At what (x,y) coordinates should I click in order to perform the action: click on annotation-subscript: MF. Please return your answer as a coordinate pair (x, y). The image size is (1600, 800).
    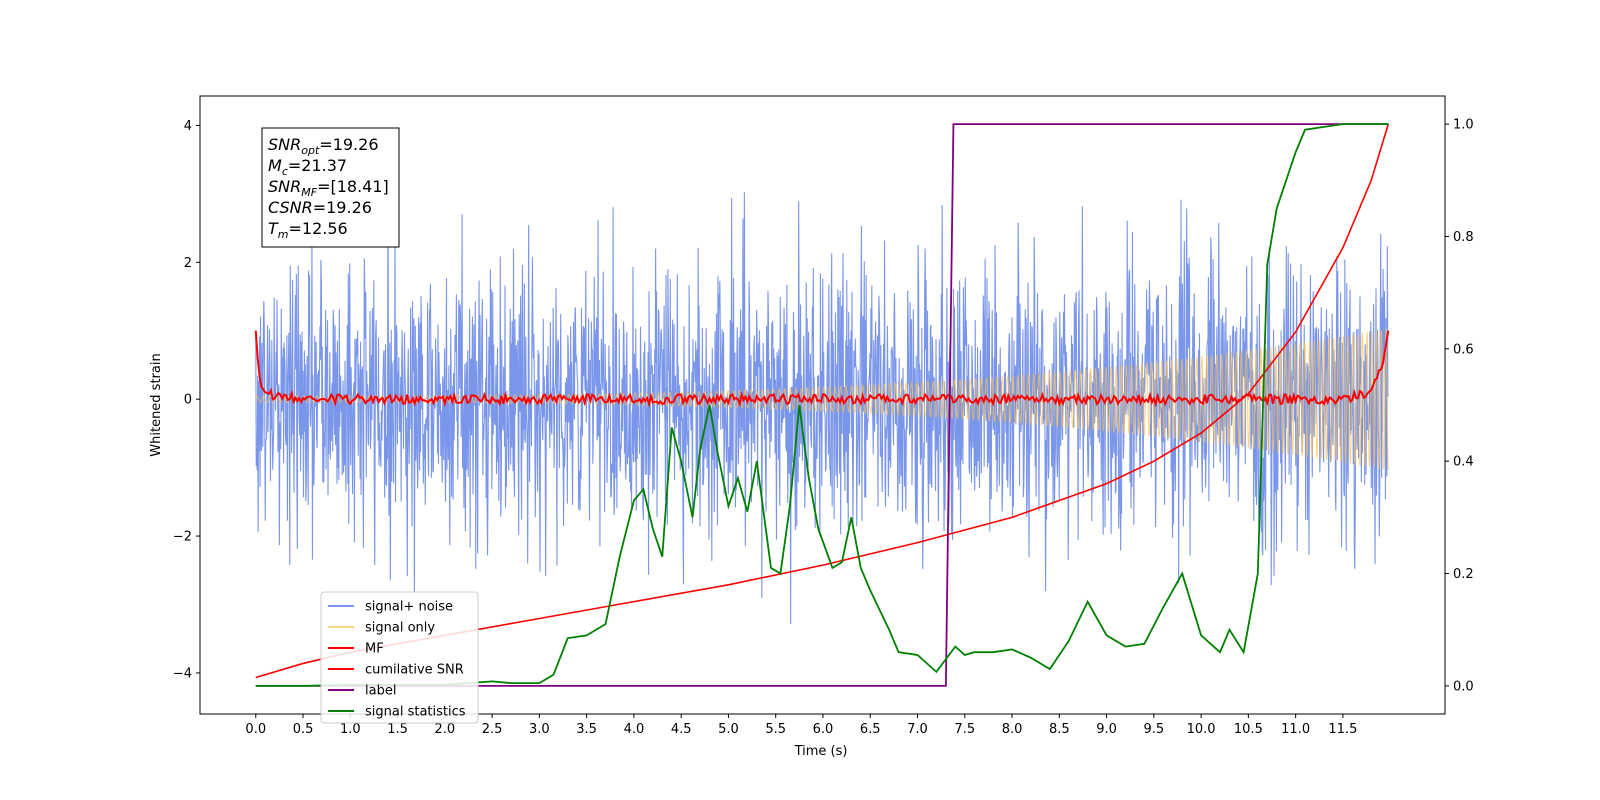
    Looking at the image, I should click on (309, 192).